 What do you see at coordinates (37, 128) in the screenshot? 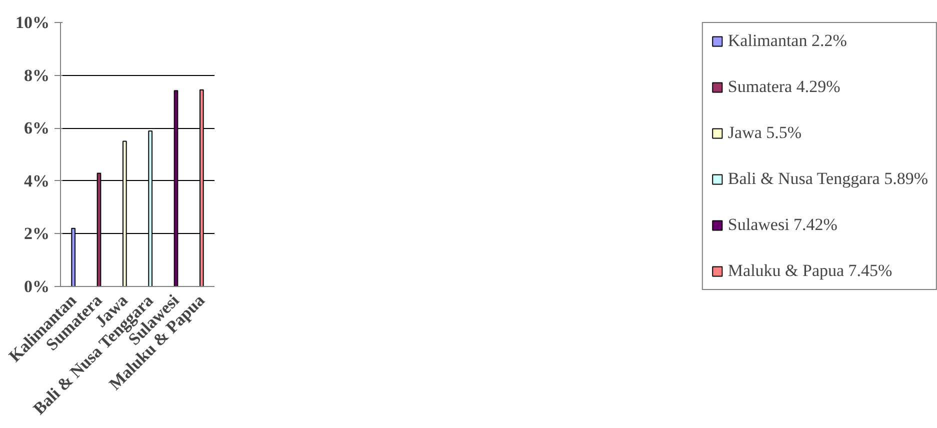
I see `y-tick-label: 6%` at bounding box center [37, 128].